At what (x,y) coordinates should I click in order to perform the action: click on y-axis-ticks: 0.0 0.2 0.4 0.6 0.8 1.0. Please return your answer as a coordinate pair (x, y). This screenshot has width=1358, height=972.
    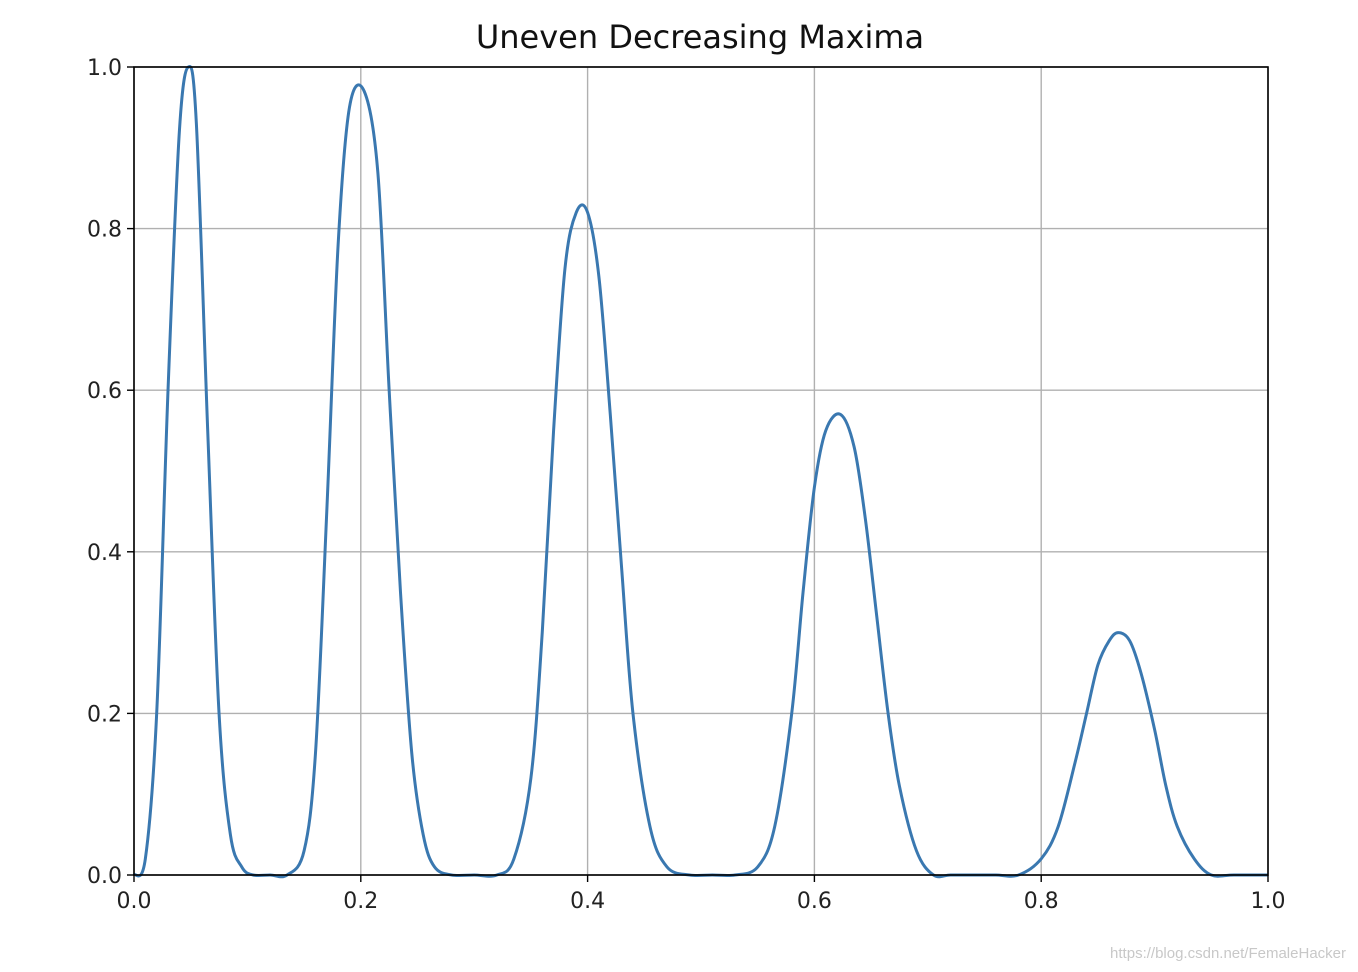
    Looking at the image, I should click on (110, 472).